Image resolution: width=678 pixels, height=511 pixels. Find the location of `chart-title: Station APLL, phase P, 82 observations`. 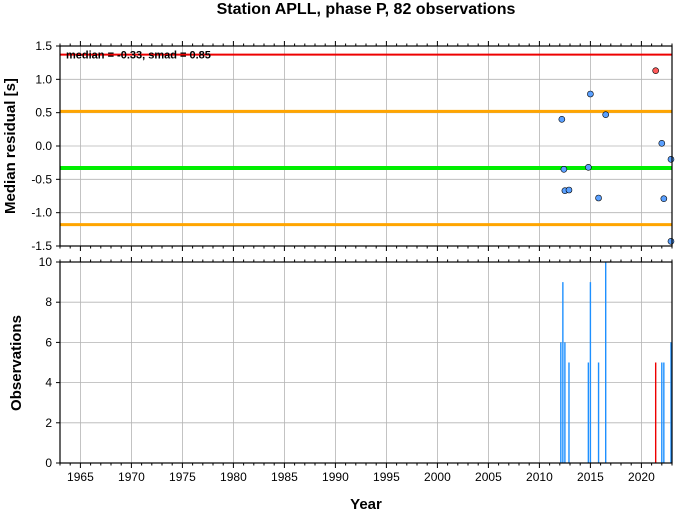

chart-title: Station APLL, phase P, 82 observations is located at coordinates (366, 9).